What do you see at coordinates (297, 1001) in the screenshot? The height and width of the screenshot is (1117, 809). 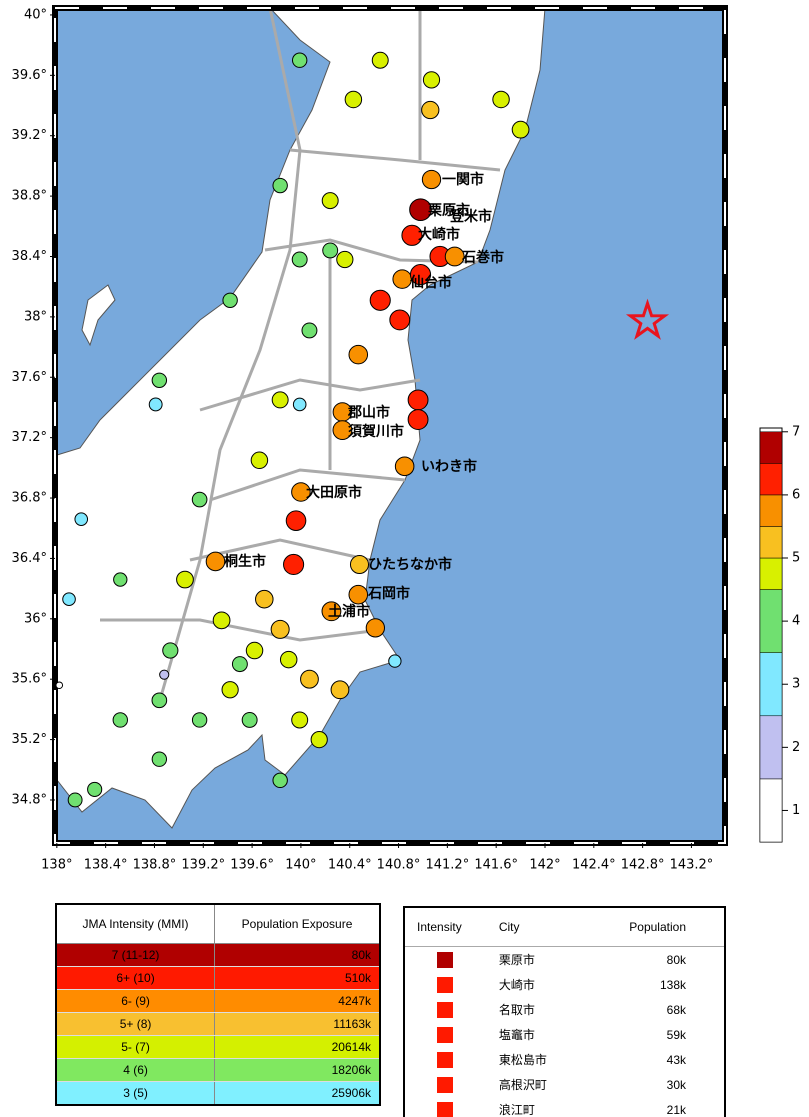 I see `population: 4247k` at bounding box center [297, 1001].